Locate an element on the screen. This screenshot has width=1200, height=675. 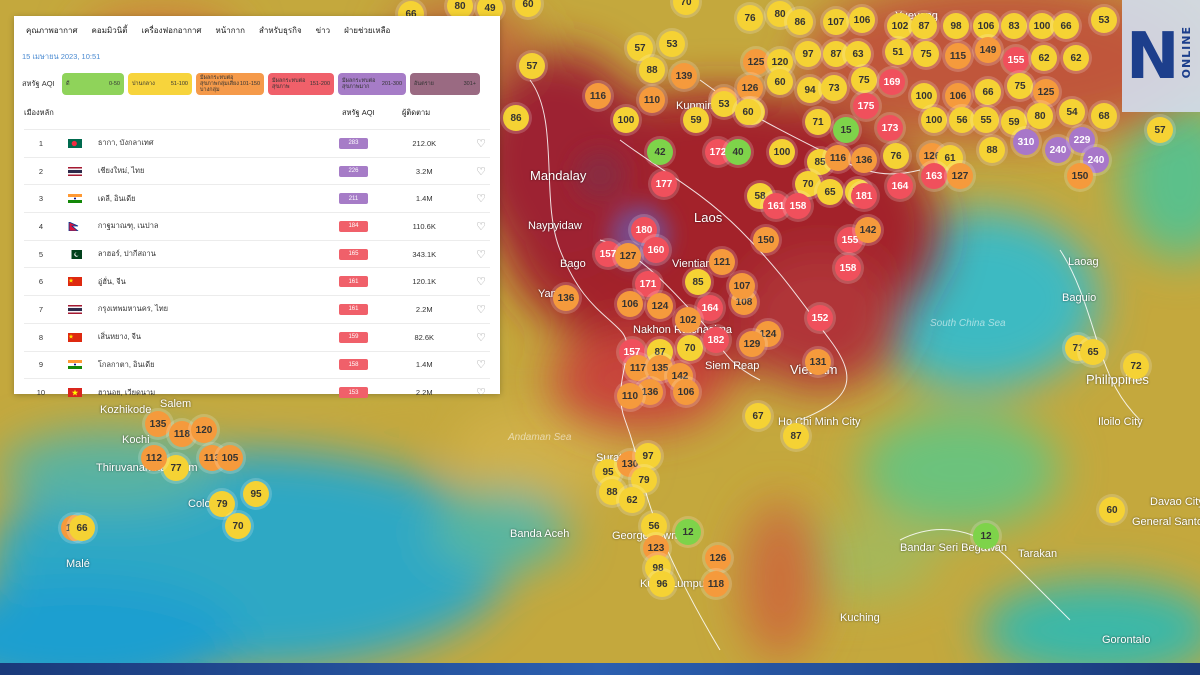
aqi-station-marker: 94 is located at coordinates (810, 90).